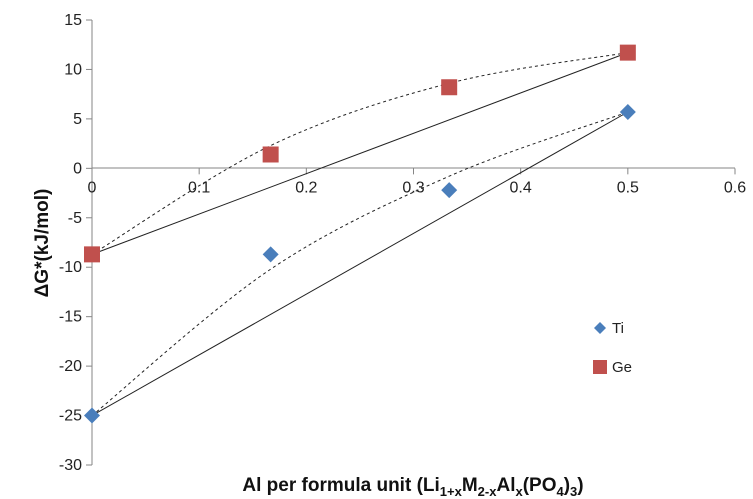  What do you see at coordinates (70, 465) in the screenshot?
I see `y-tick-label: -30` at bounding box center [70, 465].